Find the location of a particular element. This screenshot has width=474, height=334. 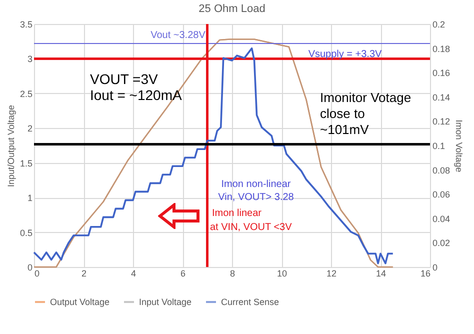

y2-tick-label: 0.06 is located at coordinates (441, 195).